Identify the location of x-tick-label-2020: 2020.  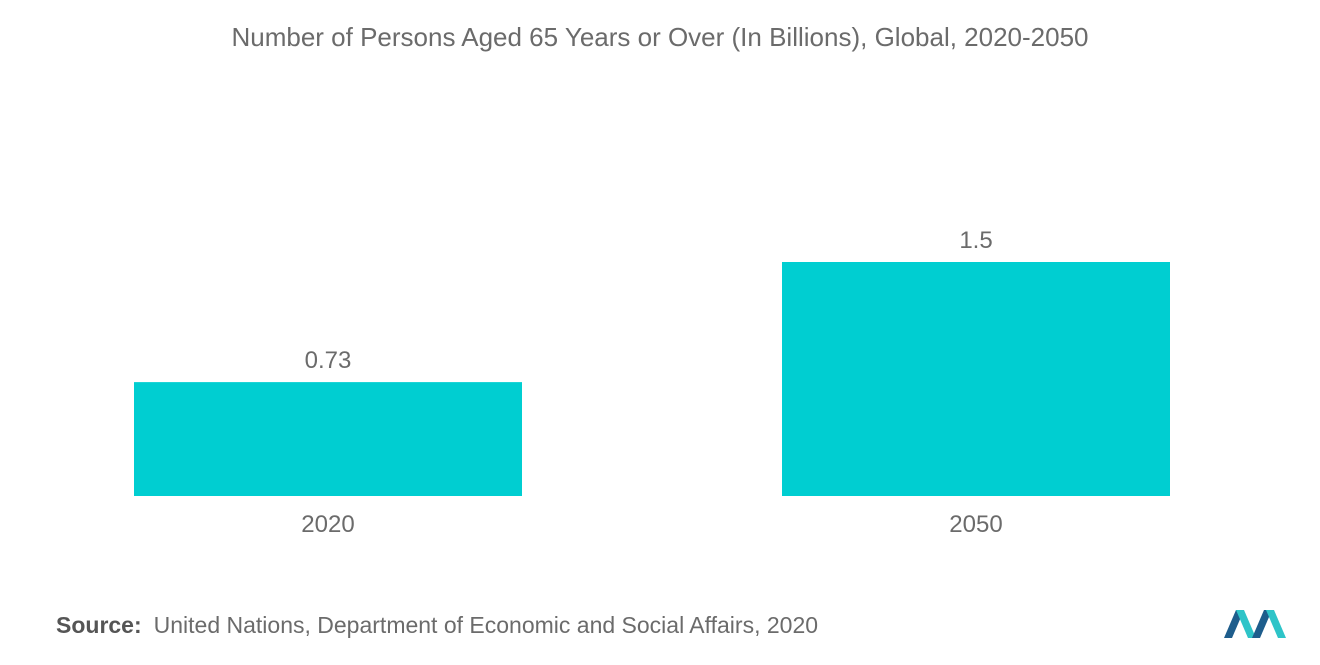
(327, 524).